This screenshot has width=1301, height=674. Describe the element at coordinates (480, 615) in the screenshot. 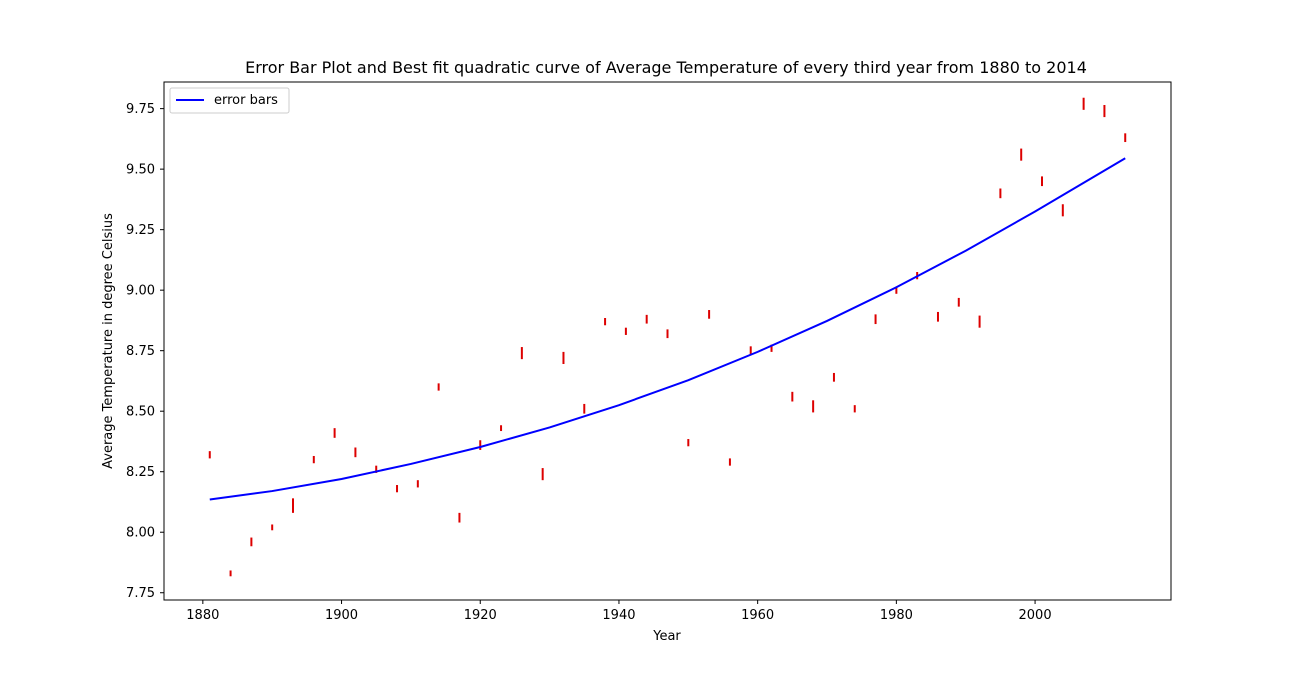

I see `x-tick-label: 1920` at that location.